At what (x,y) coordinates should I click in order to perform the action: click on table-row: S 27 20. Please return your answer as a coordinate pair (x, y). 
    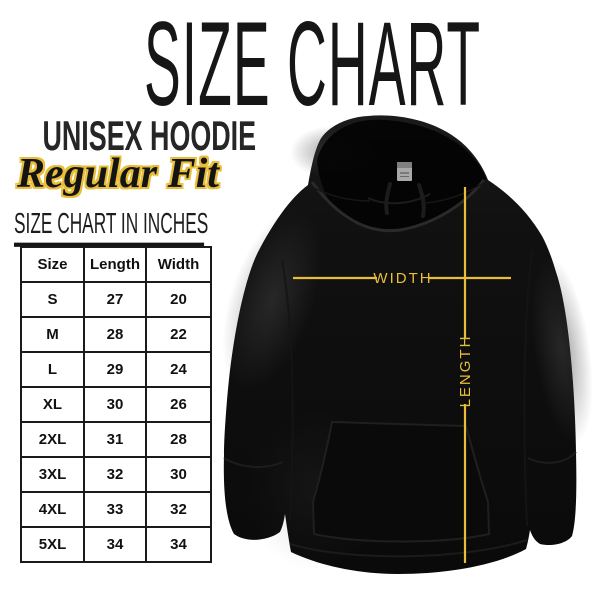
    Looking at the image, I should click on (116, 299).